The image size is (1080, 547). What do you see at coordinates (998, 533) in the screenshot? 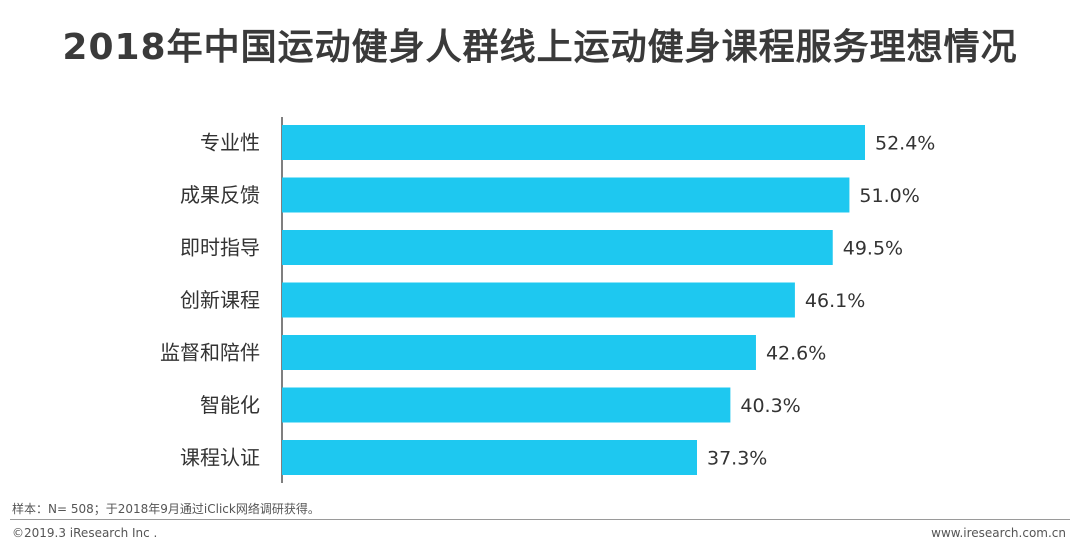
I see `website-link: www.iresearch.com.cn` at bounding box center [998, 533].